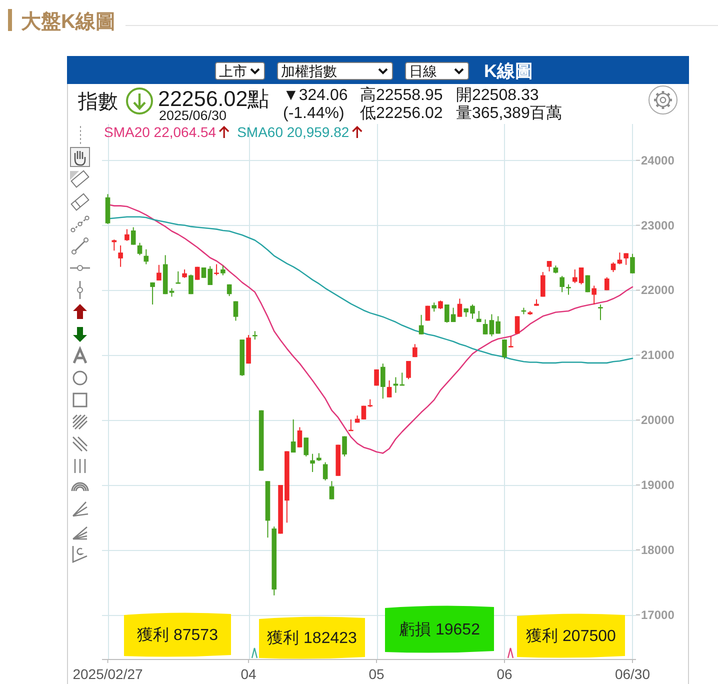  What do you see at coordinates (240, 71) in the screenshot?
I see `control-dropdown: 上市` at bounding box center [240, 71].